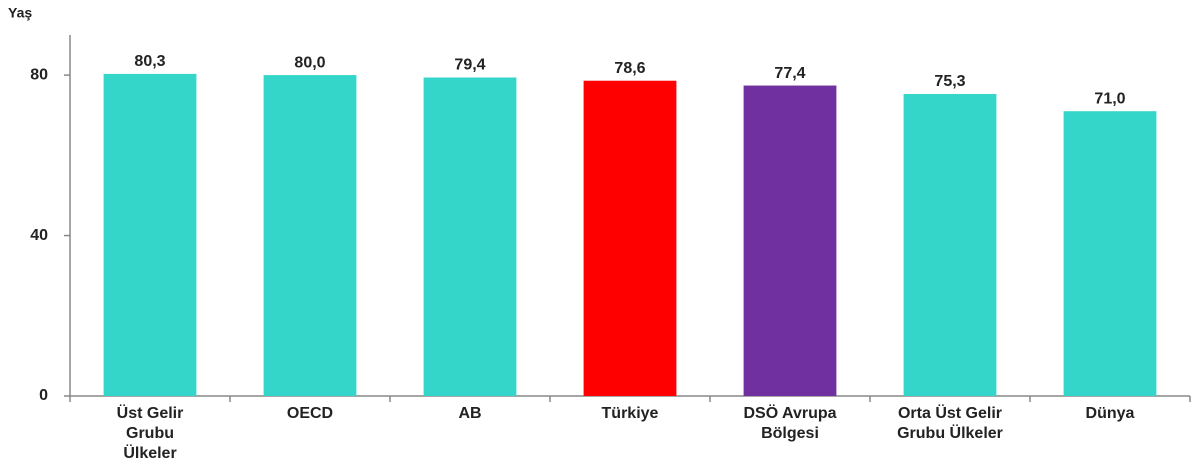 This screenshot has width=1192, height=474. What do you see at coordinates (20, 13) in the screenshot?
I see `axis-label: Yaş` at bounding box center [20, 13].